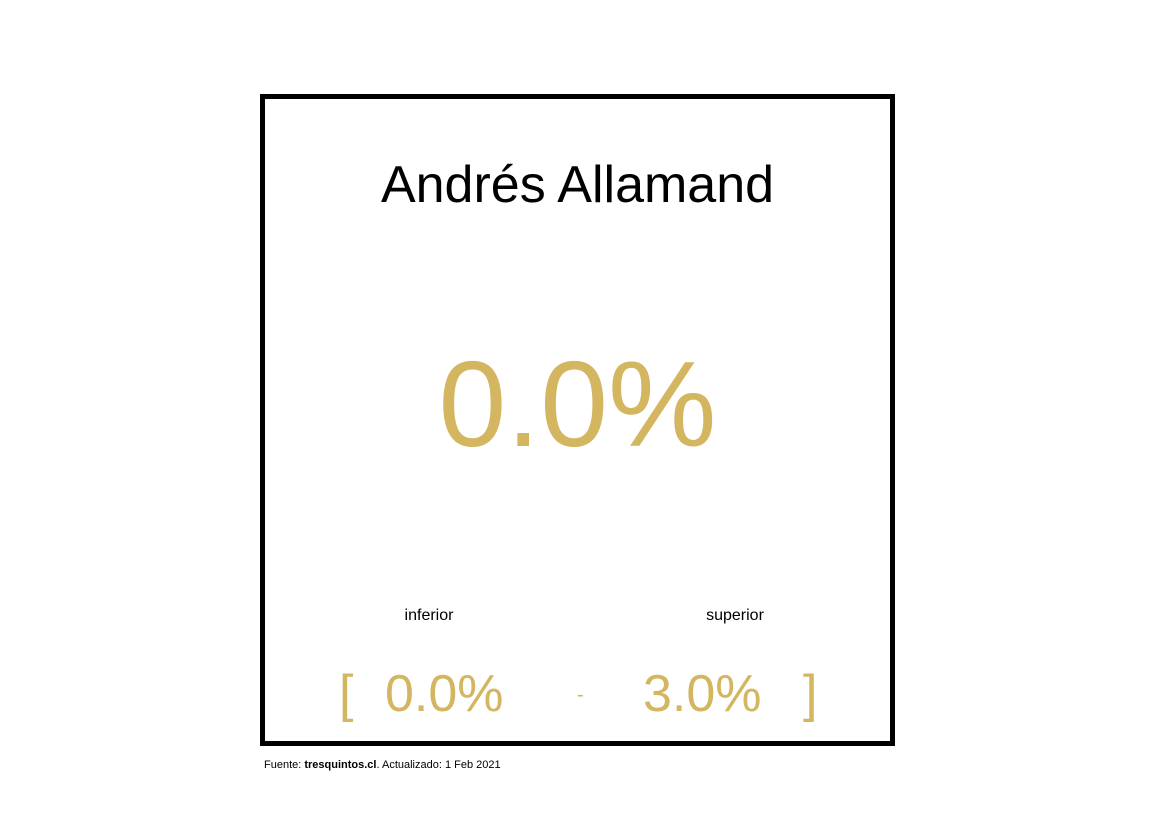  What do you see at coordinates (429, 615) in the screenshot?
I see `lower-bound-label: inferior` at bounding box center [429, 615].